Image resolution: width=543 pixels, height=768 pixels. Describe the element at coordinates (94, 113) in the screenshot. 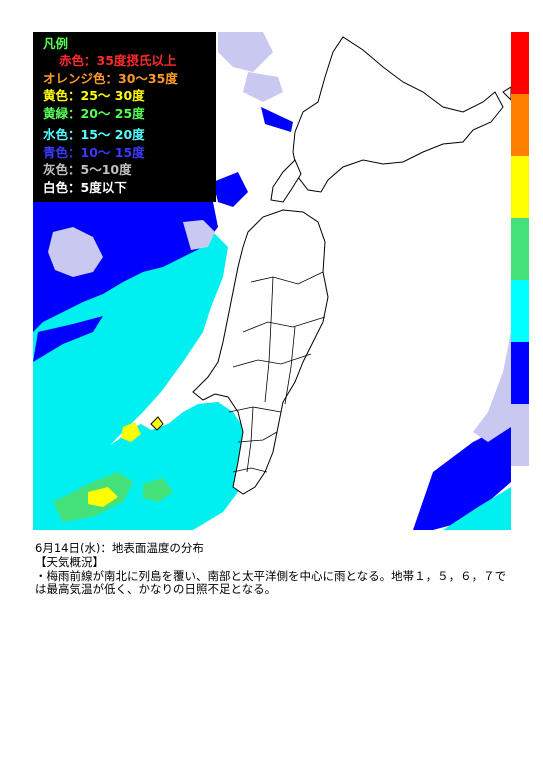

I see `legend-item-yellow-green: 黄緑：20～ 25度` at that location.